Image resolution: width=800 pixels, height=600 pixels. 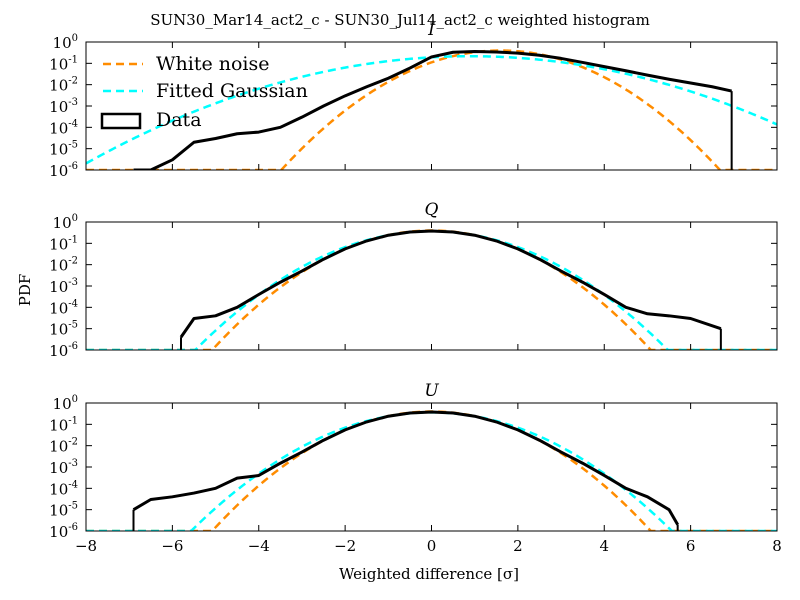 I want to click on panel-title: Q, so click(x=432, y=210).